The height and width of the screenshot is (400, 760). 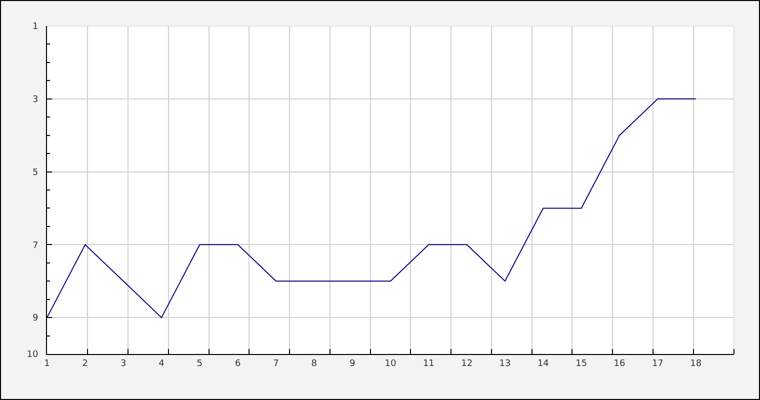 What do you see at coordinates (658, 363) in the screenshot?
I see `x-tick-label: 17` at bounding box center [658, 363].